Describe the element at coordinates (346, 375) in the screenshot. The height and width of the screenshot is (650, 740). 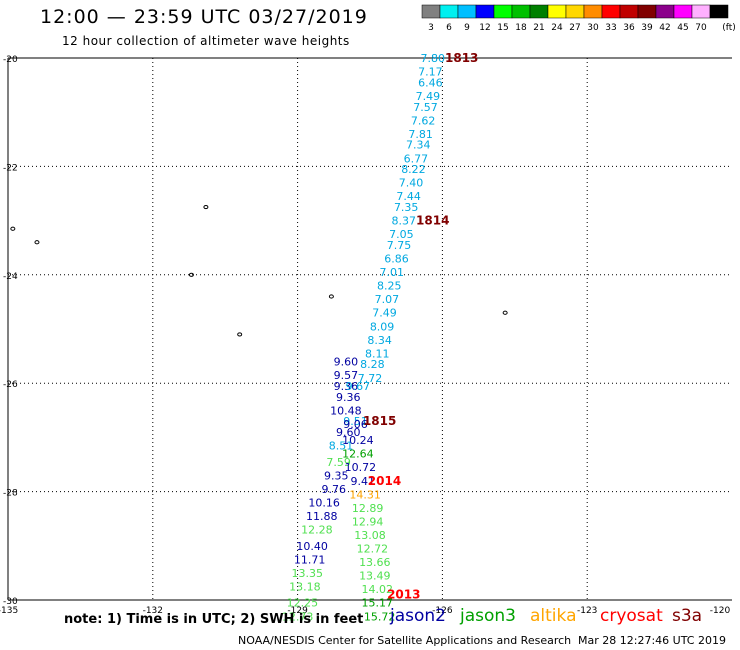
I see `swh-label: 9.57` at that location.